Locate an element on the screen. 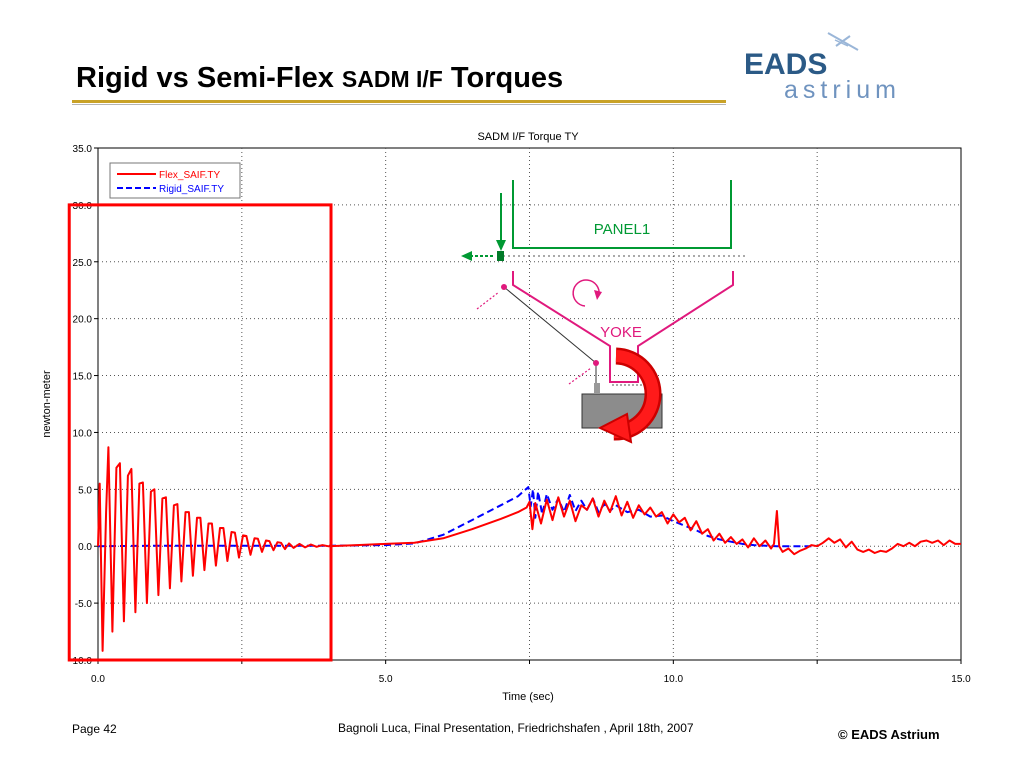  y-tick-label: 0.0 is located at coordinates (85, 547).